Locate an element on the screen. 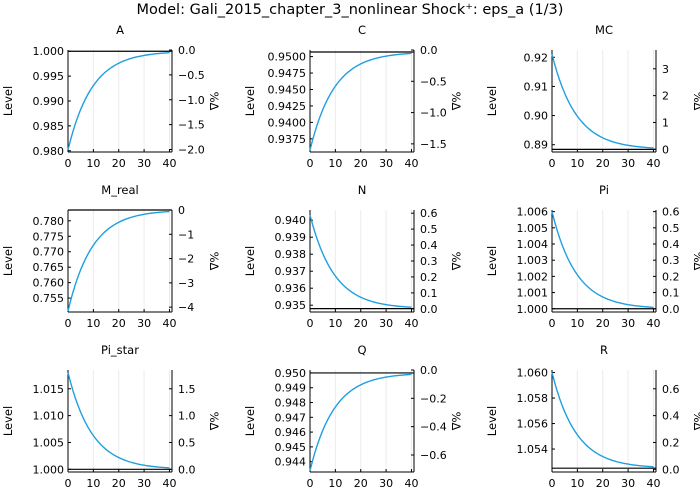  y2-tick-label: 1.0 is located at coordinates (187, 416).